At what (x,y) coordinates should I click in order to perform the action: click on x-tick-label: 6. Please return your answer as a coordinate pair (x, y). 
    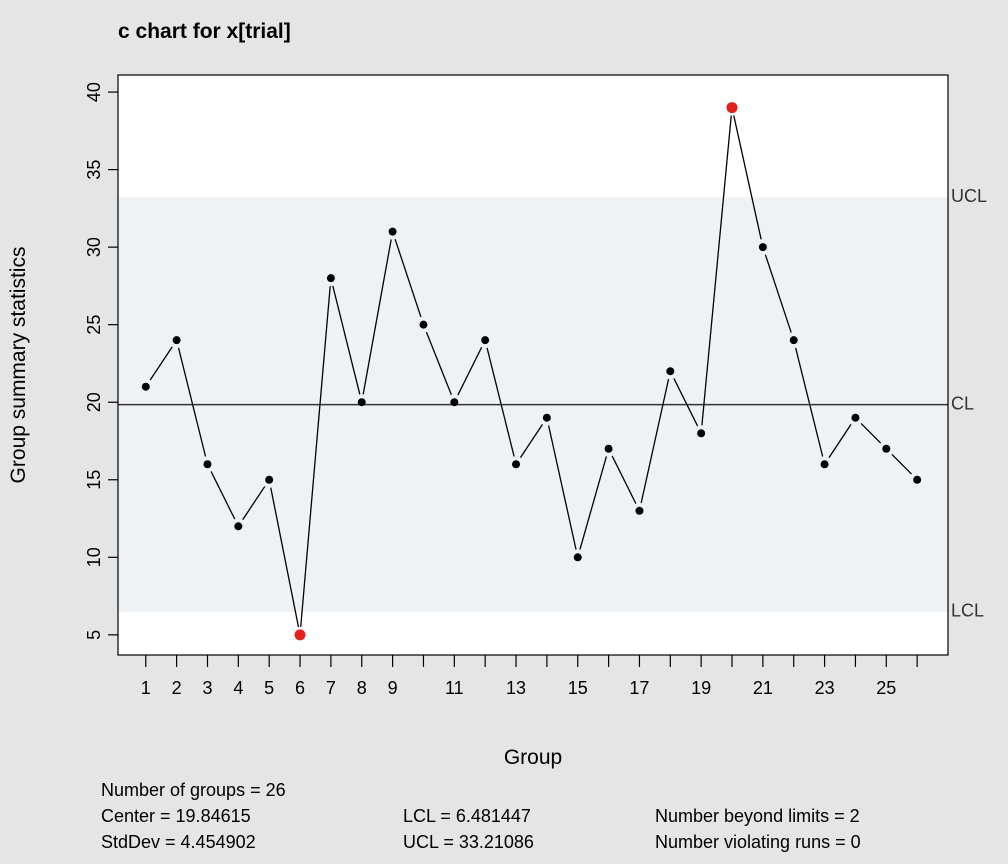
    Looking at the image, I should click on (300, 688).